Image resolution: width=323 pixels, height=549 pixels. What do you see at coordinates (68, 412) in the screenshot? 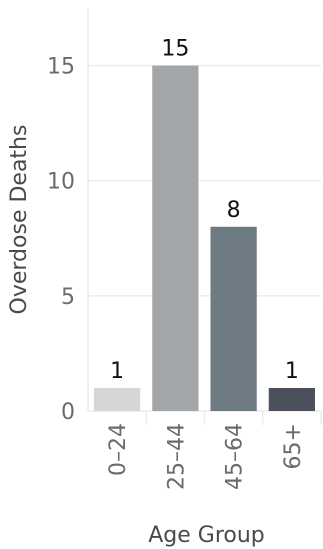
I see `y-tick-label: 0` at bounding box center [68, 412].